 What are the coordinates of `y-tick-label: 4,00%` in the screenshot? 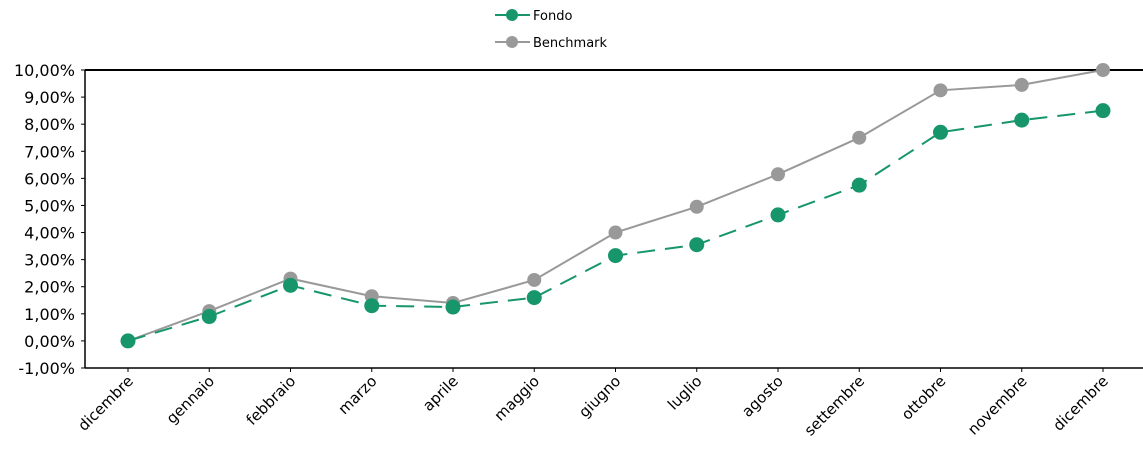 It's located at (49, 233).